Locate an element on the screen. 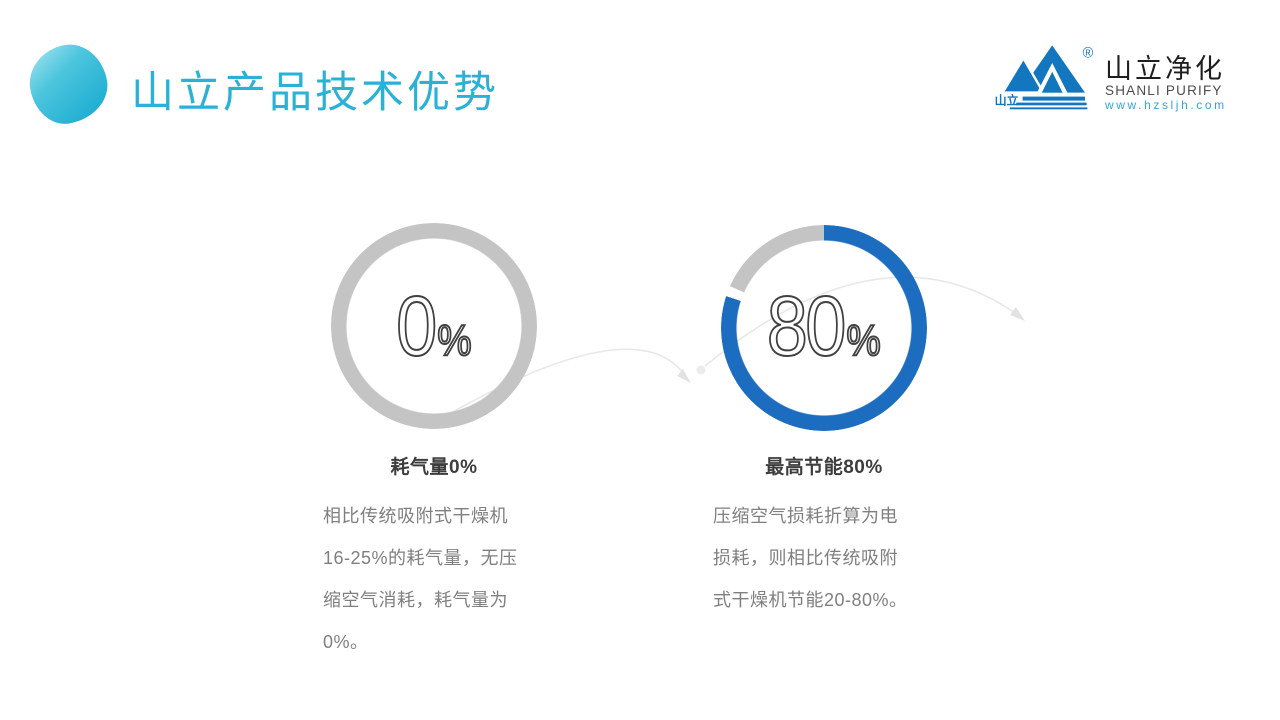 Image resolution: width=1280 pixels, height=720 pixels. logo-icon-label: 山立 is located at coordinates (1007, 100).